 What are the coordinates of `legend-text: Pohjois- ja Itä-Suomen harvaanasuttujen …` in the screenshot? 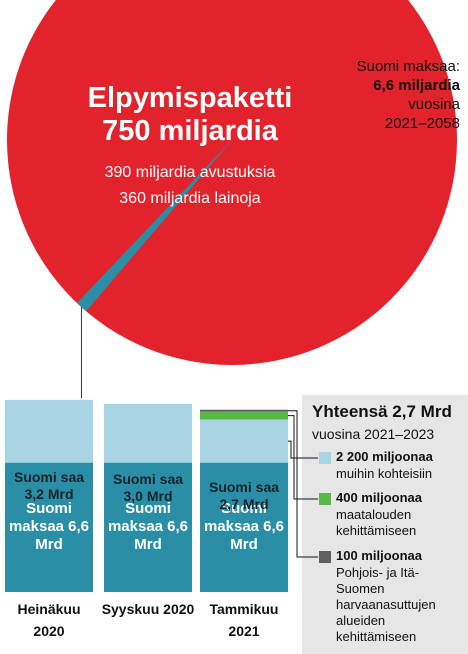 It's located at (386, 604).